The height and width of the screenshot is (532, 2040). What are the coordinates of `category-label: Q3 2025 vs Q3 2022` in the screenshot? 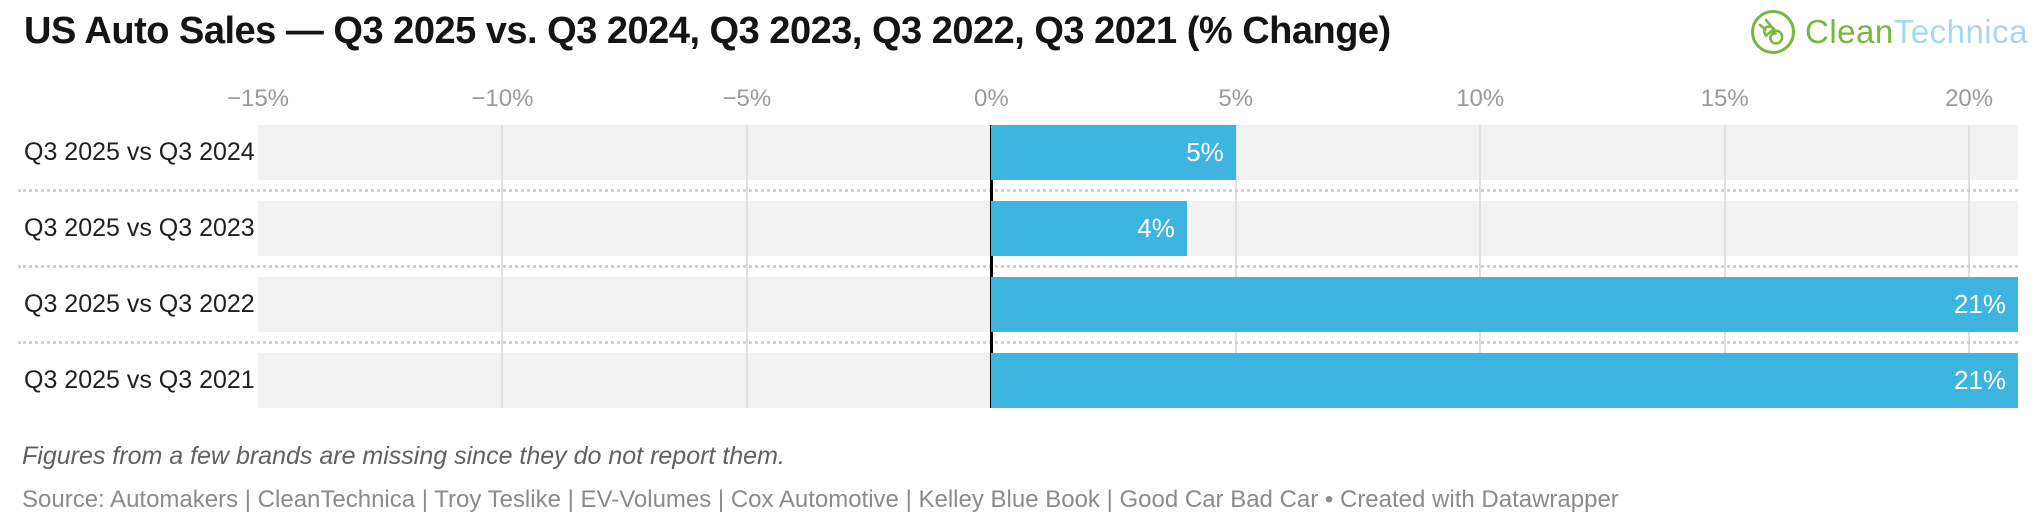 It's located at (139, 304).